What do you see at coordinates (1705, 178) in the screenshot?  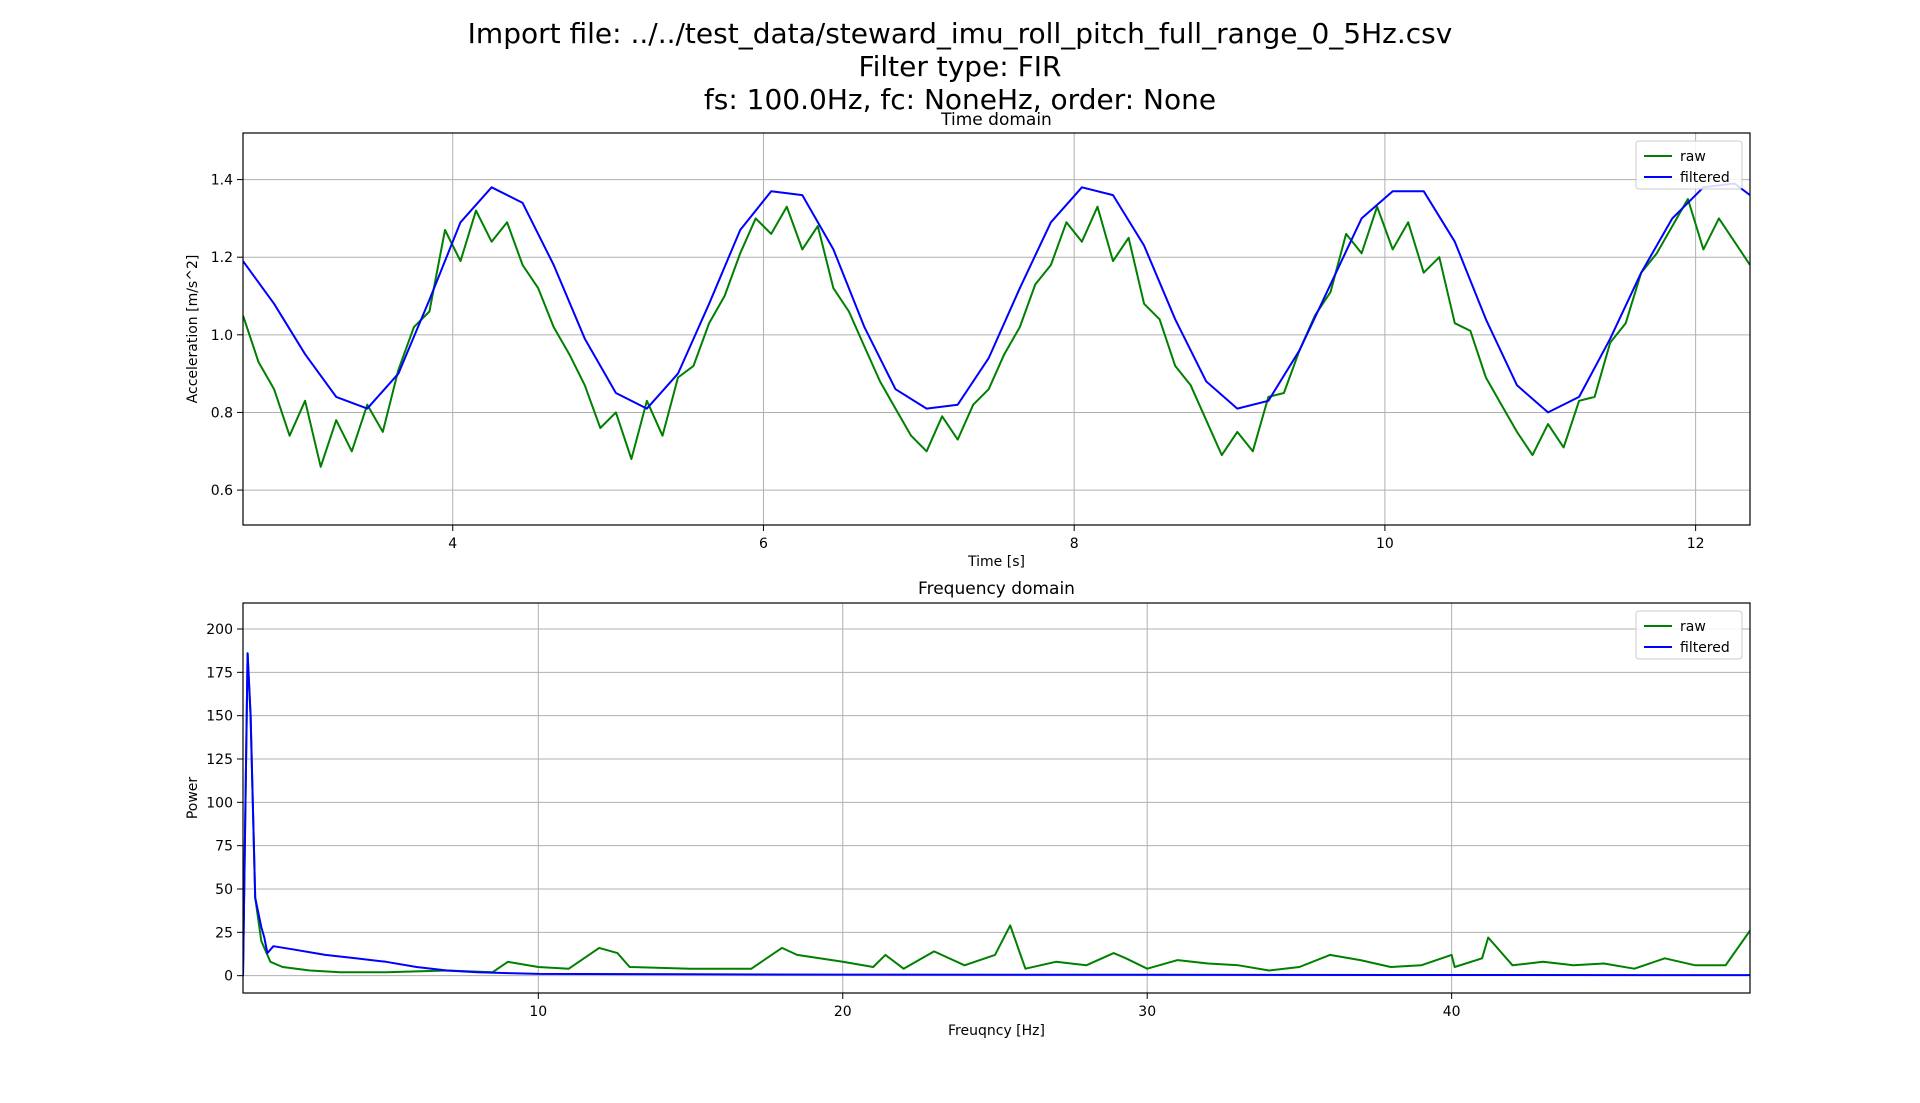 I see `time-legend-label-filtered: filtered` at bounding box center [1705, 178].